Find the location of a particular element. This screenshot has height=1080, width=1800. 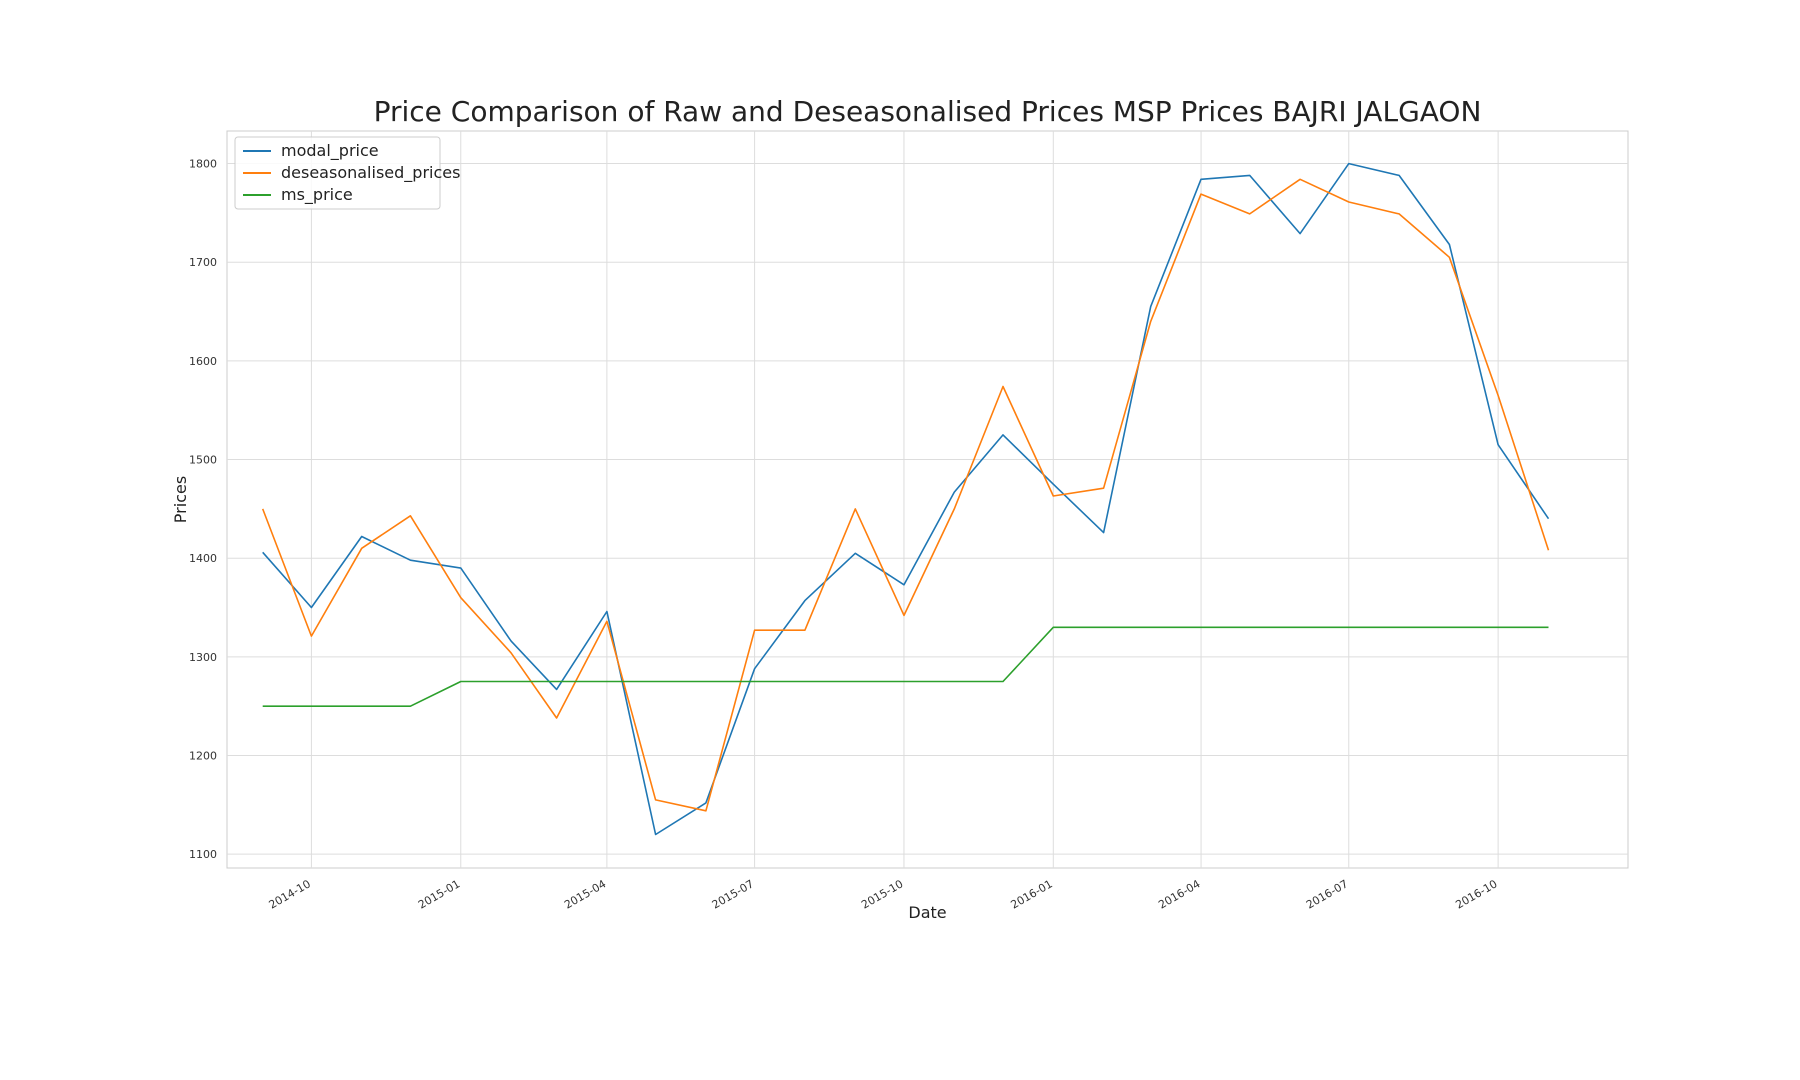

x-tick-label: 2016-07 is located at coordinates (1327, 894).